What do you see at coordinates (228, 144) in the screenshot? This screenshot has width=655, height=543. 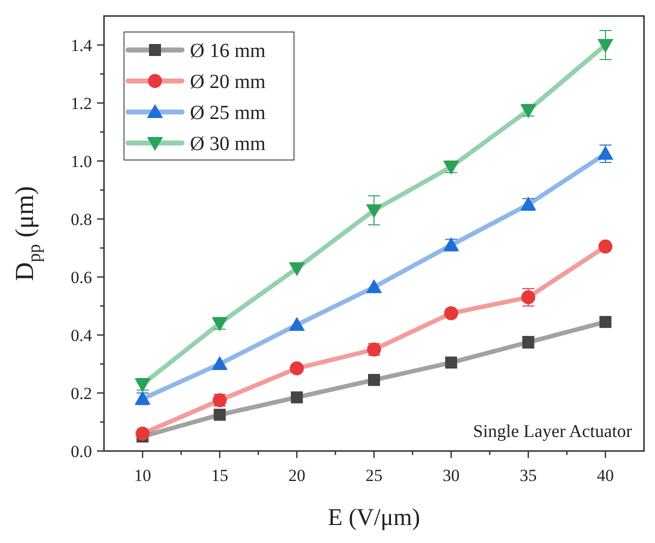 I see `legend-label: Ø 30 mm` at bounding box center [228, 144].